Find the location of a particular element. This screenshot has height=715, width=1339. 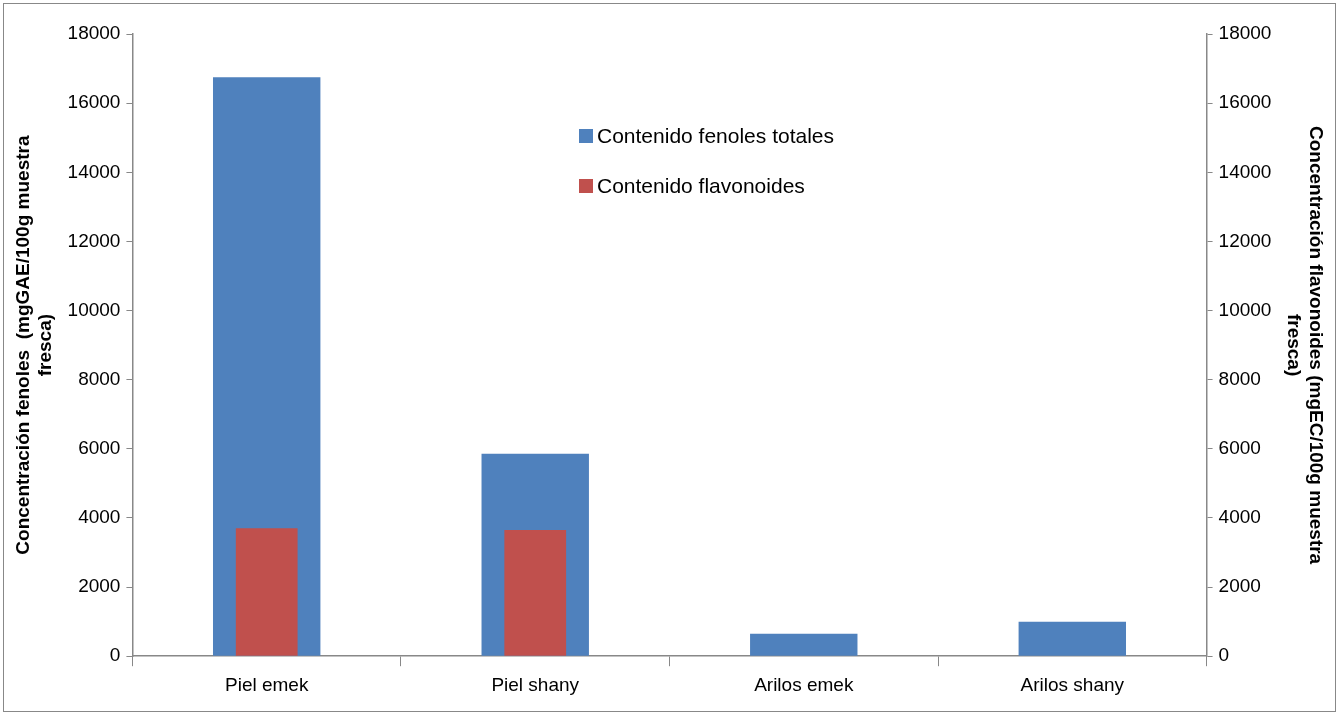

y2-tick-label: 8000 is located at coordinates (1239, 378).